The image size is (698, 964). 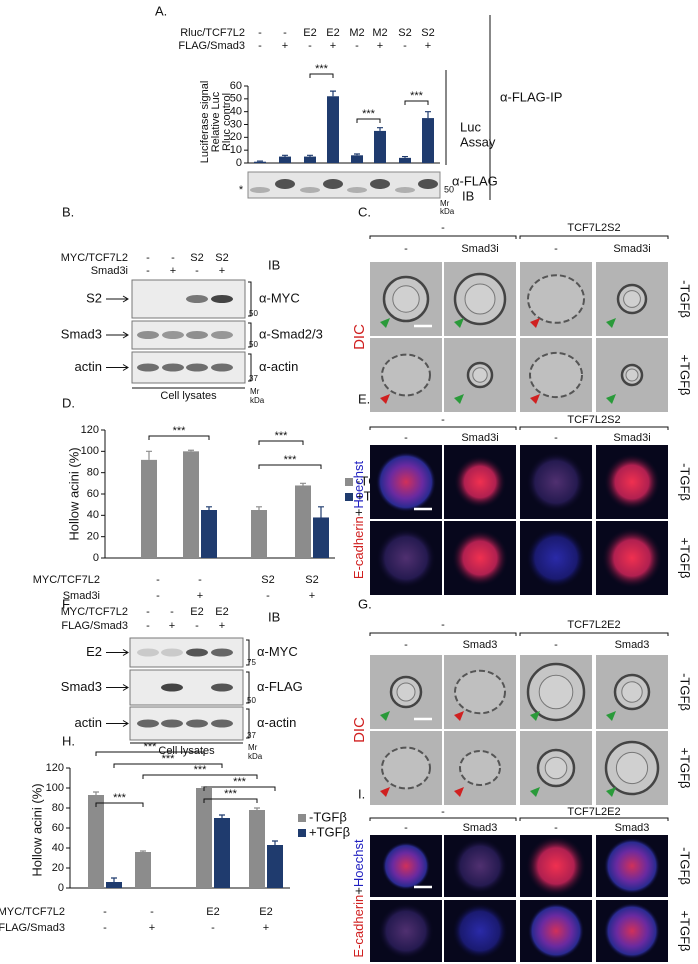 What do you see at coordinates (379, 33) in the screenshot?
I see `condition-value: M2` at bounding box center [379, 33].